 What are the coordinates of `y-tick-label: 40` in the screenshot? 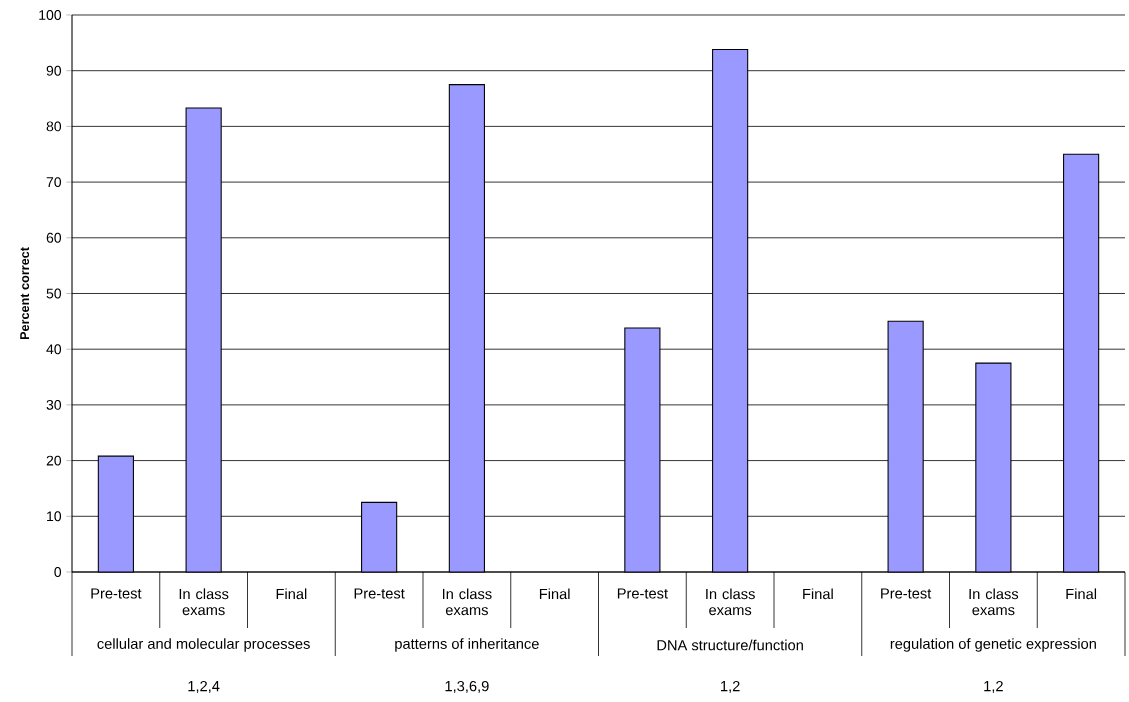 It's located at (54, 349).